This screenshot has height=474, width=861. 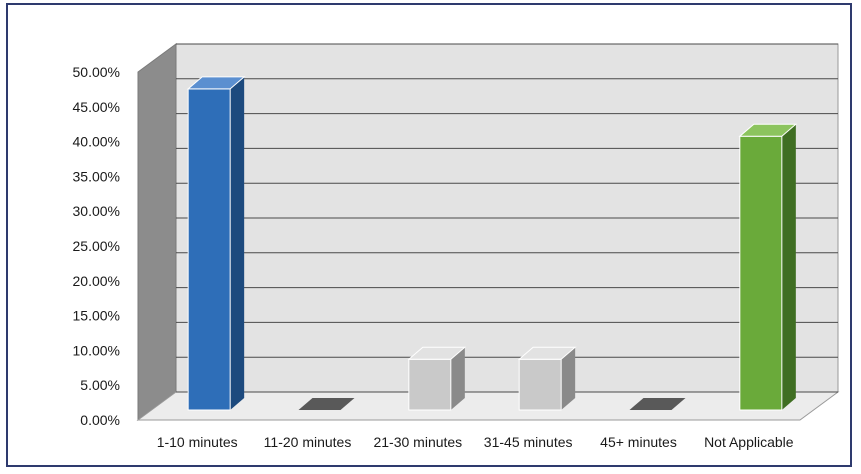 I want to click on y-tick-label: 15.00%, so click(x=96, y=316).